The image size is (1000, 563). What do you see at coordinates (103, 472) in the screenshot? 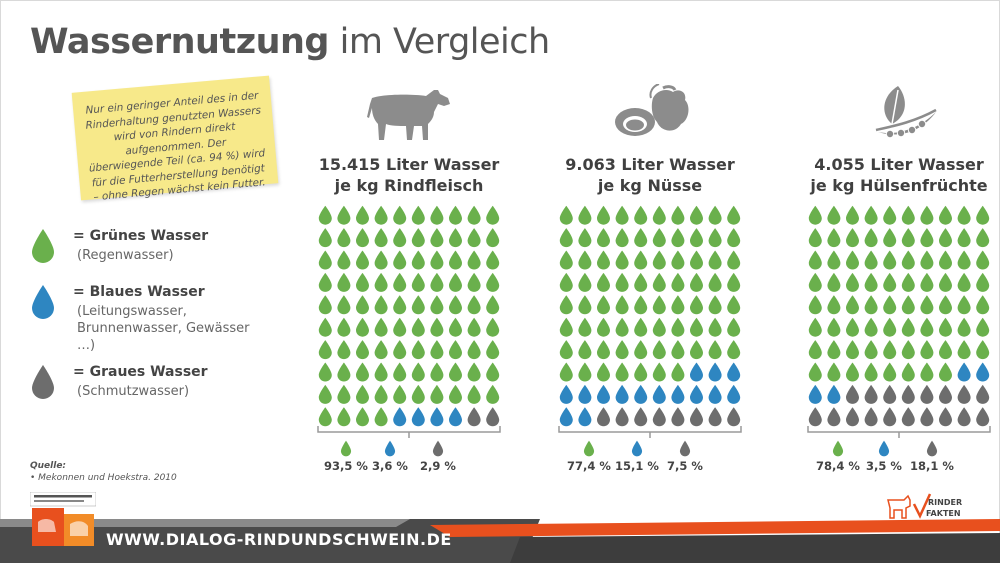
I see `source-note: Quelle: • Mekonnen und Hoekstra. 2010` at bounding box center [103, 472].